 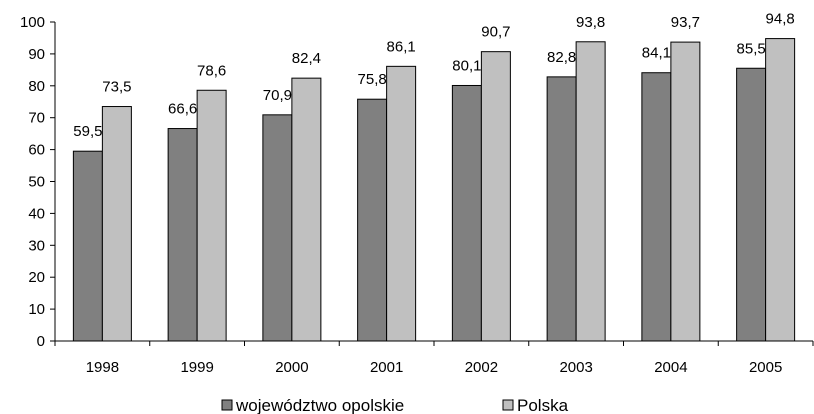 I want to click on bar-wojewodztwo-opolskie-2002, so click(x=466, y=213).